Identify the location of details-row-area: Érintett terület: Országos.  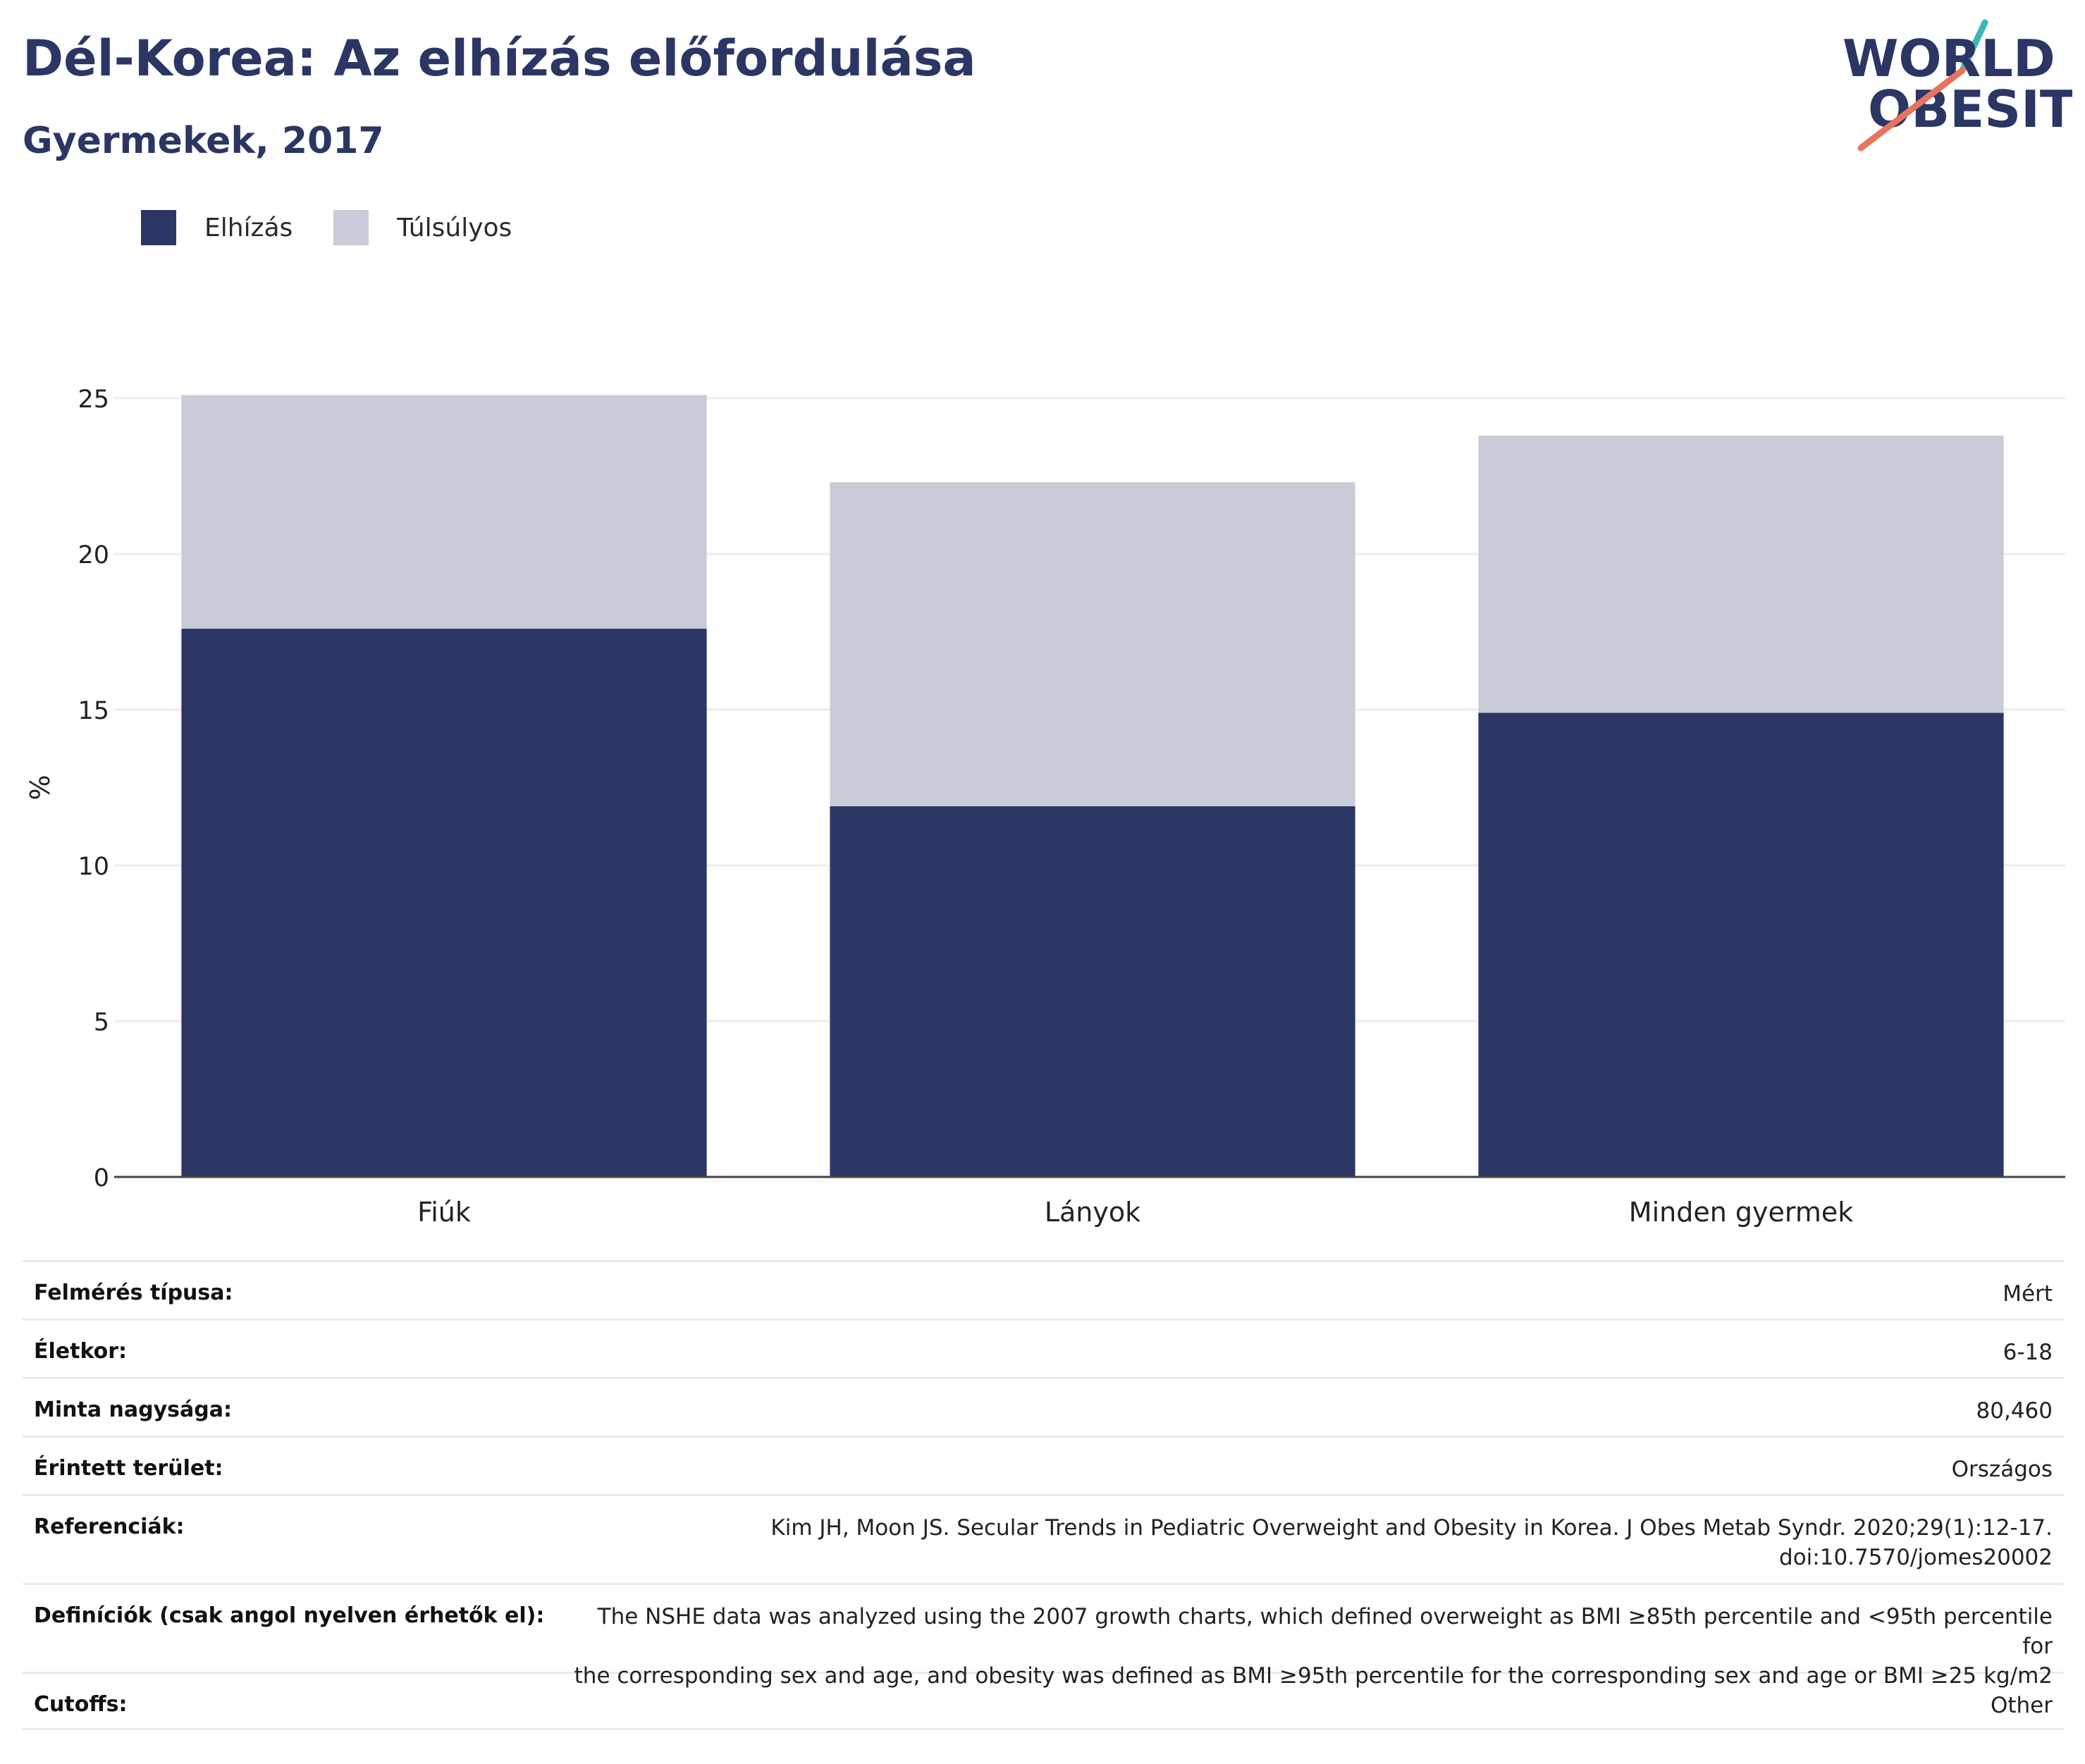
(1043, 1465).